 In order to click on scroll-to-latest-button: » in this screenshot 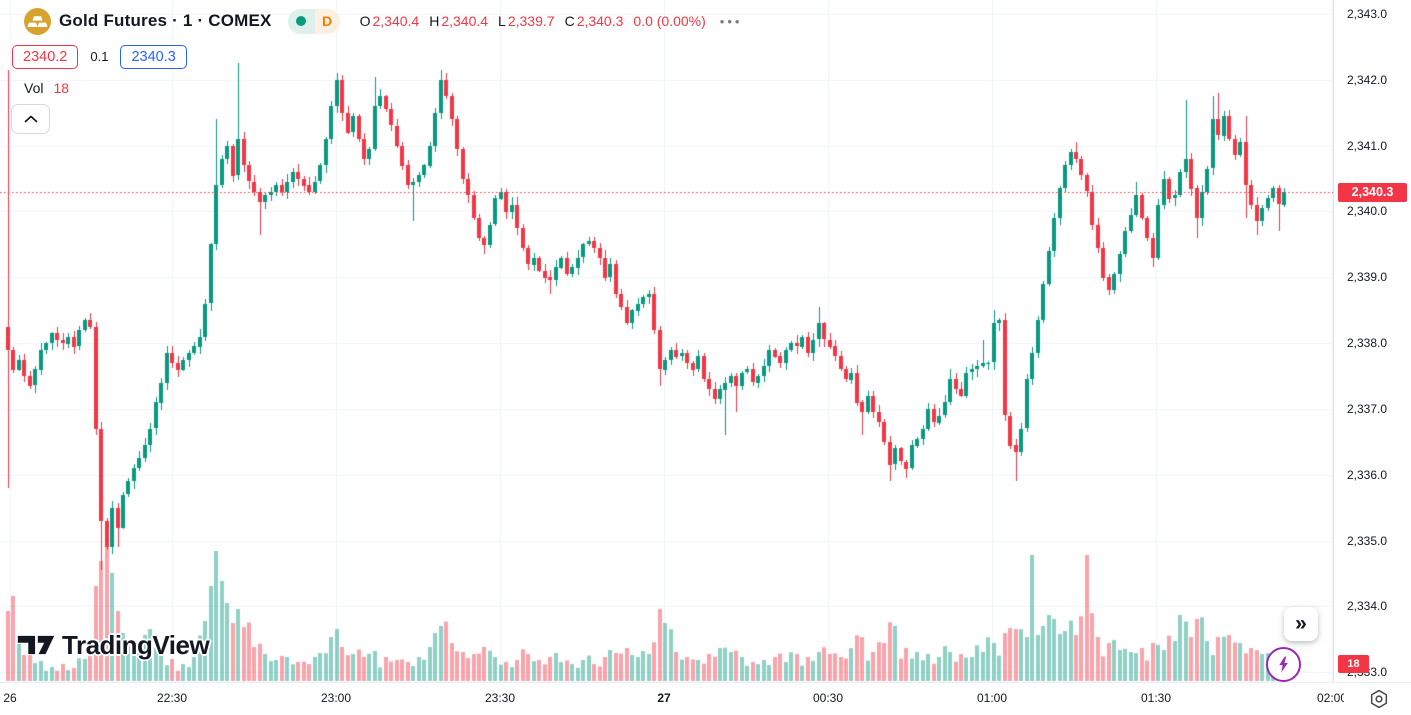, I will do `click(1301, 624)`.